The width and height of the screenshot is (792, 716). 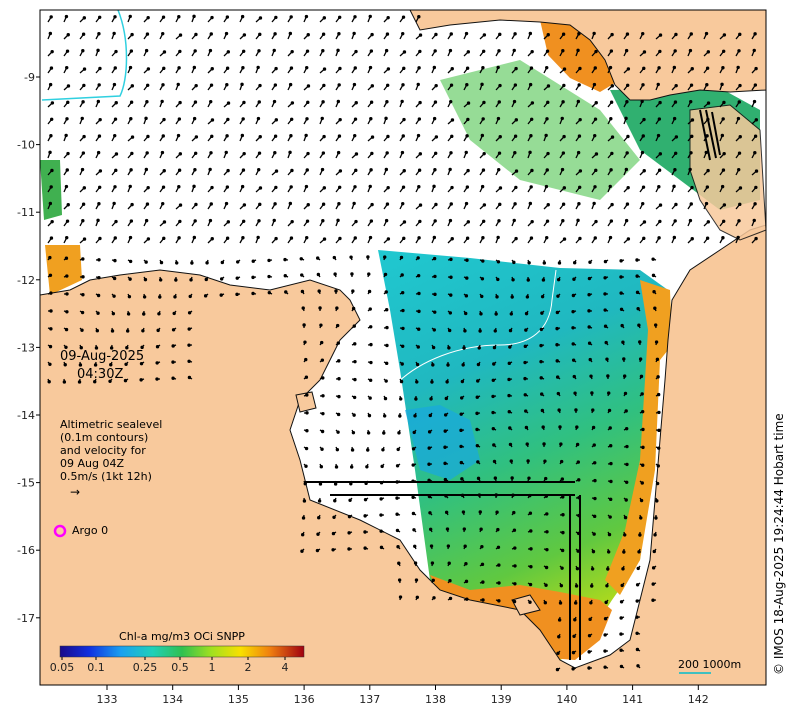 What do you see at coordinates (96, 667) in the screenshot?
I see `colorbar-tick-label: 0.1` at bounding box center [96, 667].